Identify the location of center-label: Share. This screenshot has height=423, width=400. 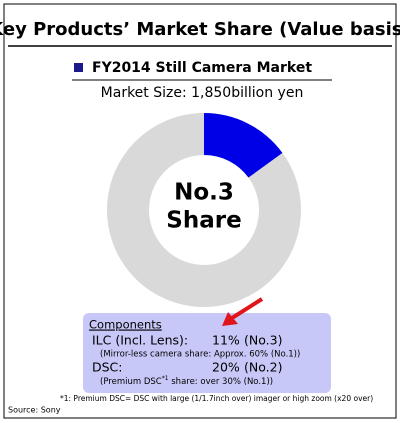
(203, 221).